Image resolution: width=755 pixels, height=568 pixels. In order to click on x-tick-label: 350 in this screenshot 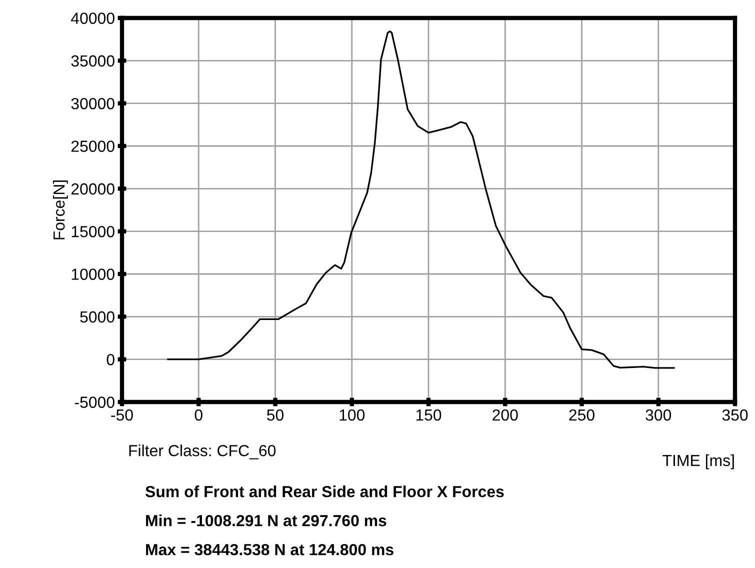, I will do `click(735, 415)`.